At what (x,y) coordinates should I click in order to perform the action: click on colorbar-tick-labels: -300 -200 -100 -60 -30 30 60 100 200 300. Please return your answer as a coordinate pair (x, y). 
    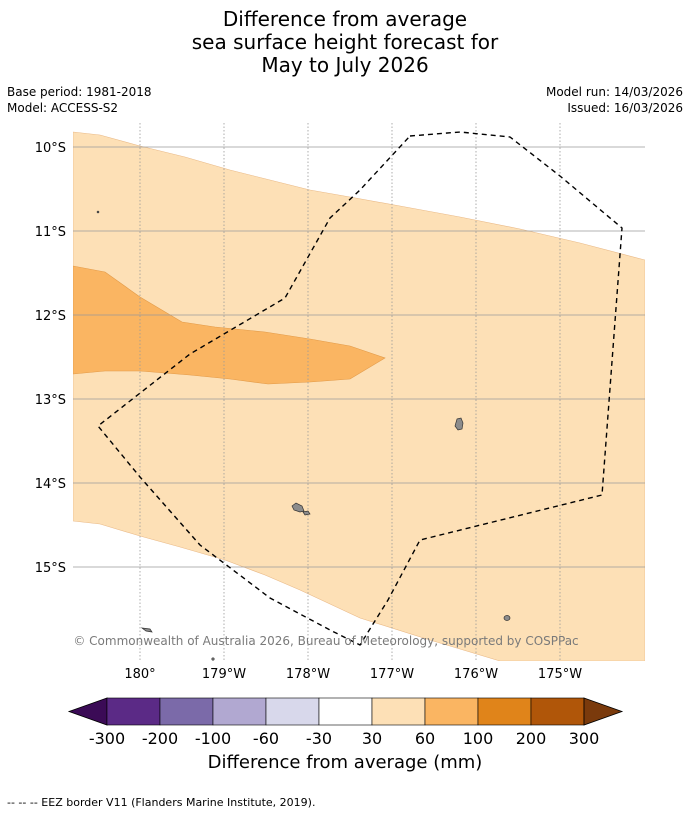
    Looking at the image, I should click on (345, 739).